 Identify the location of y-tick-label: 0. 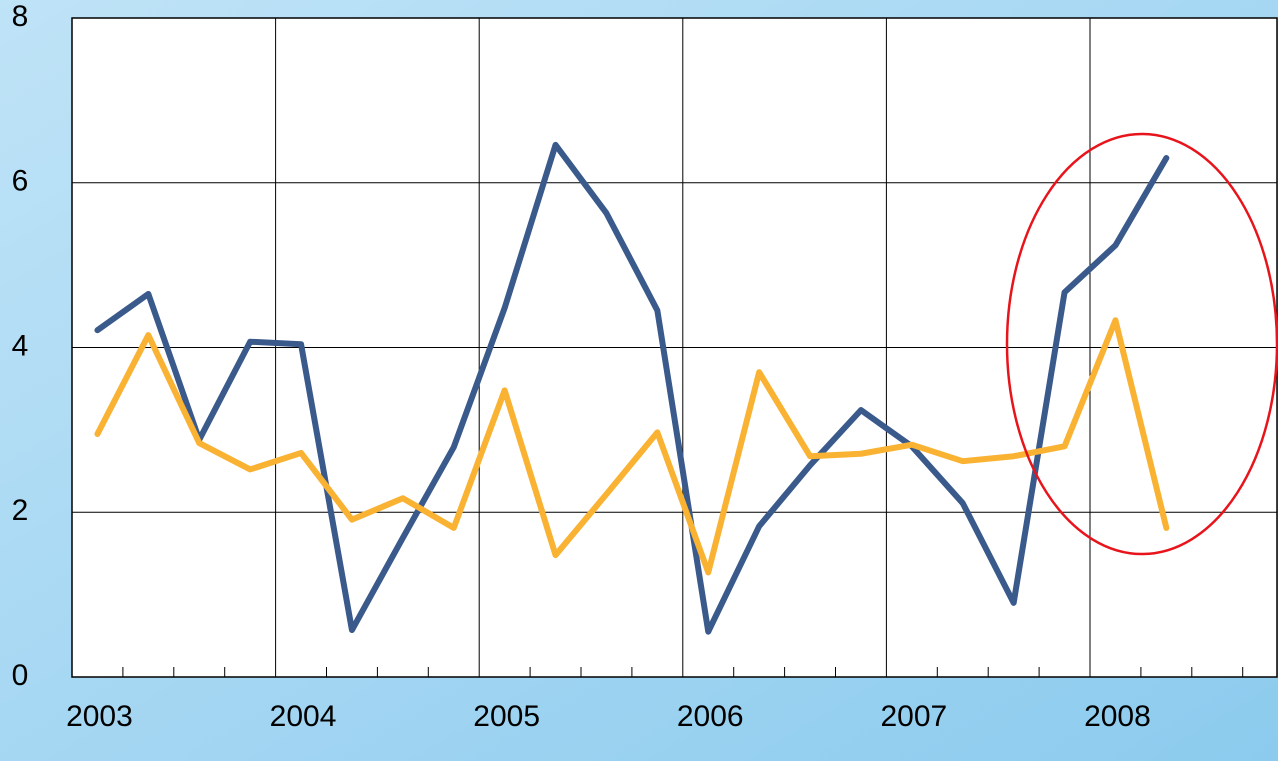
(20, 675).